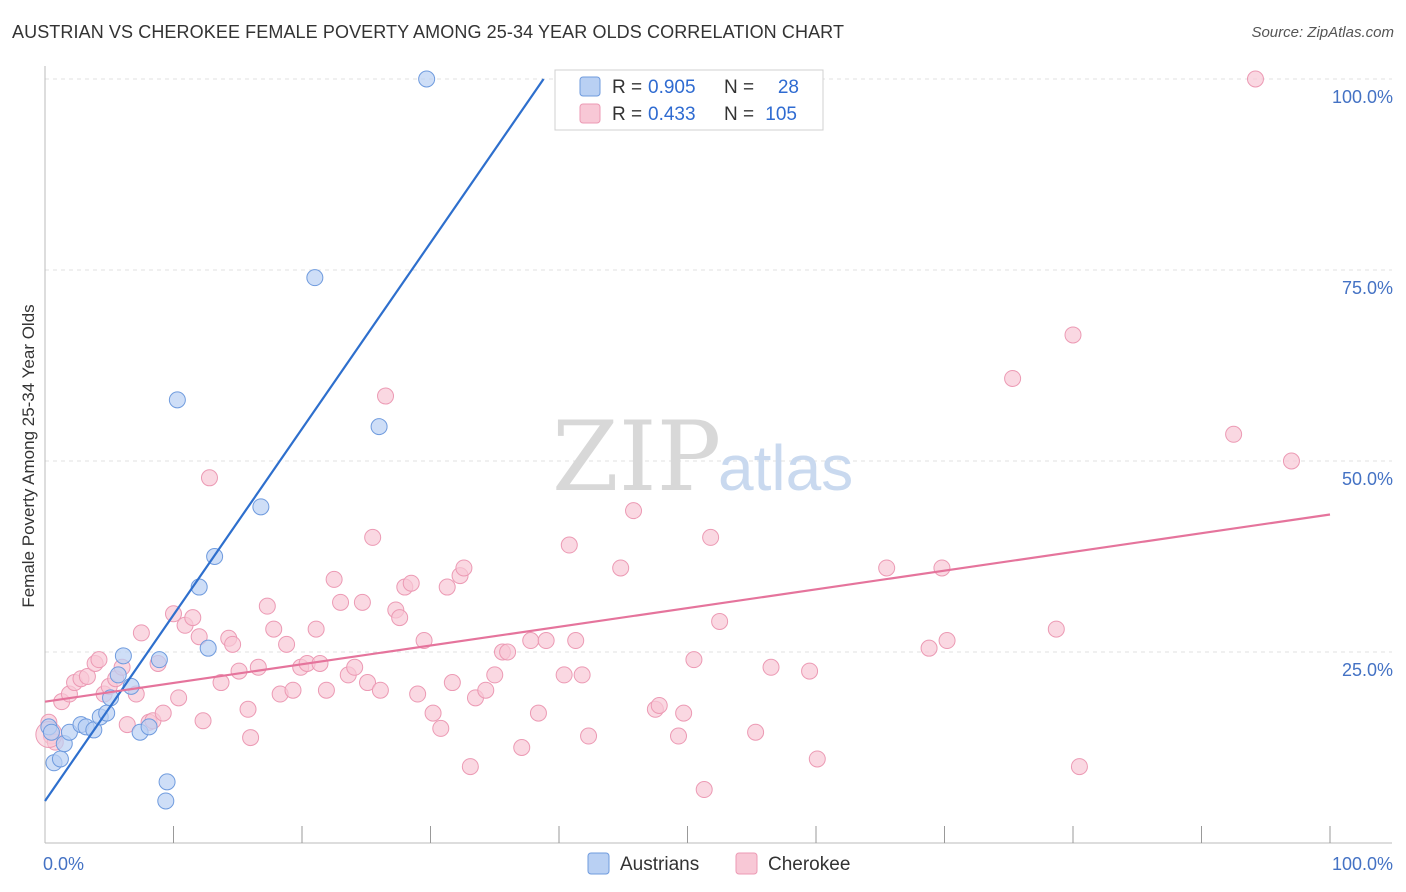 The height and width of the screenshot is (892, 1406). I want to click on x-tick-label-max: 100.0%, so click(1362, 864).